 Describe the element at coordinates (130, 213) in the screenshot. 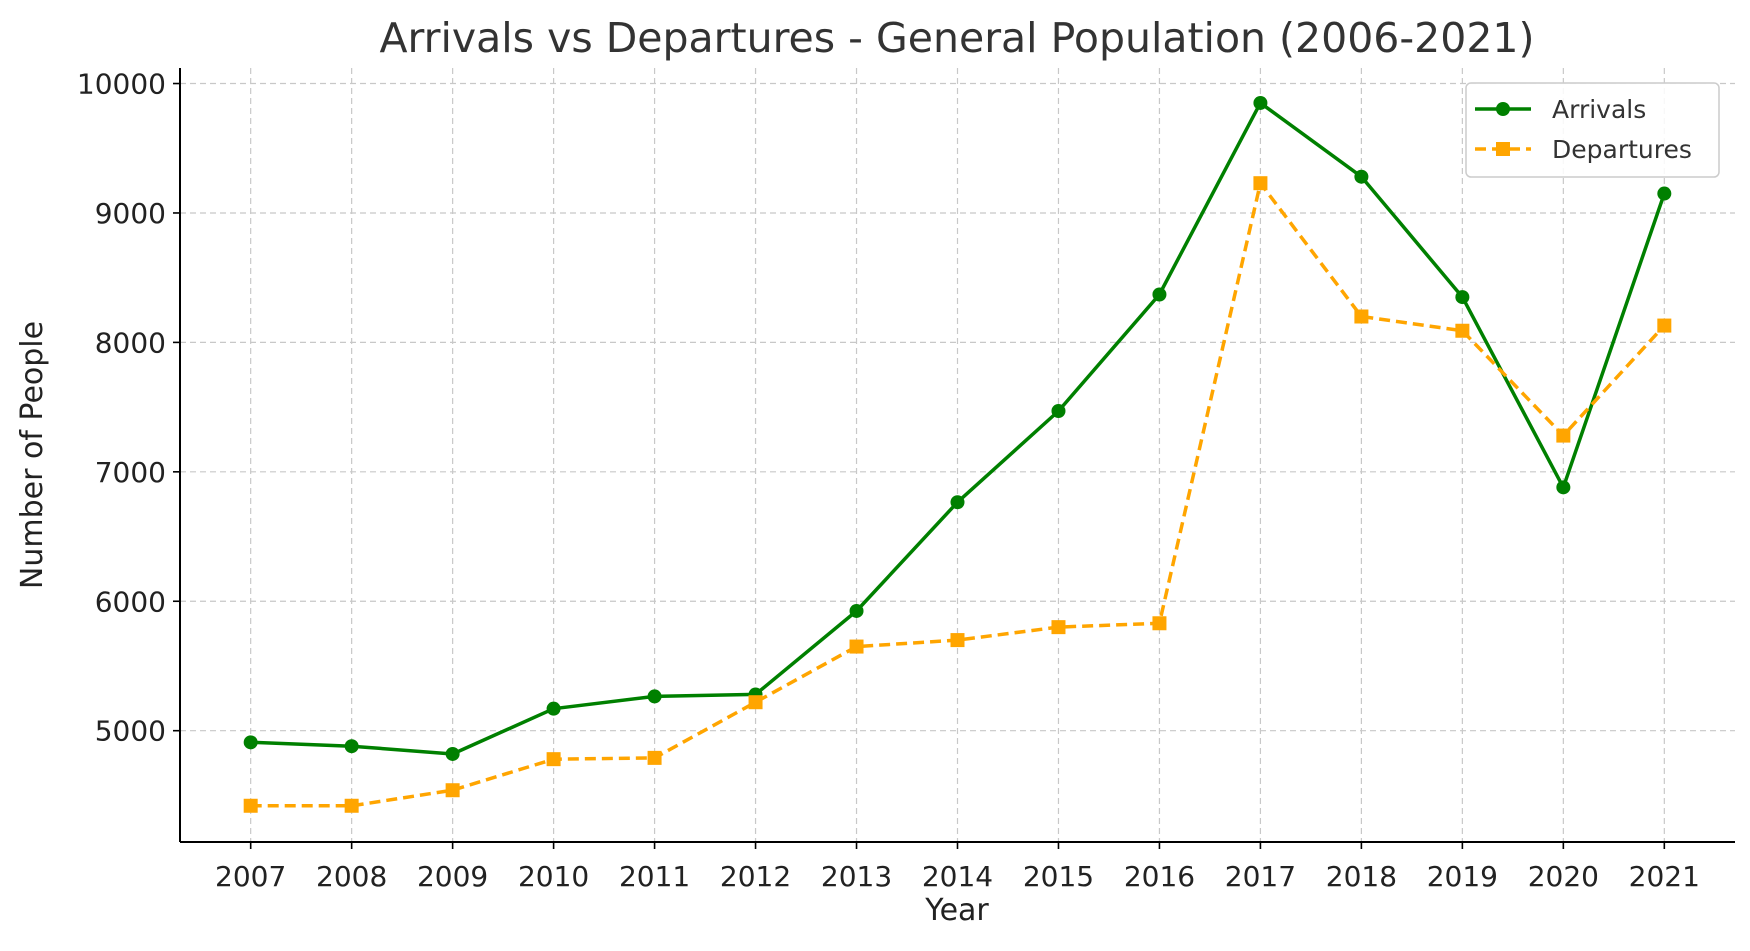

I see `y-tick-label: 9000` at that location.